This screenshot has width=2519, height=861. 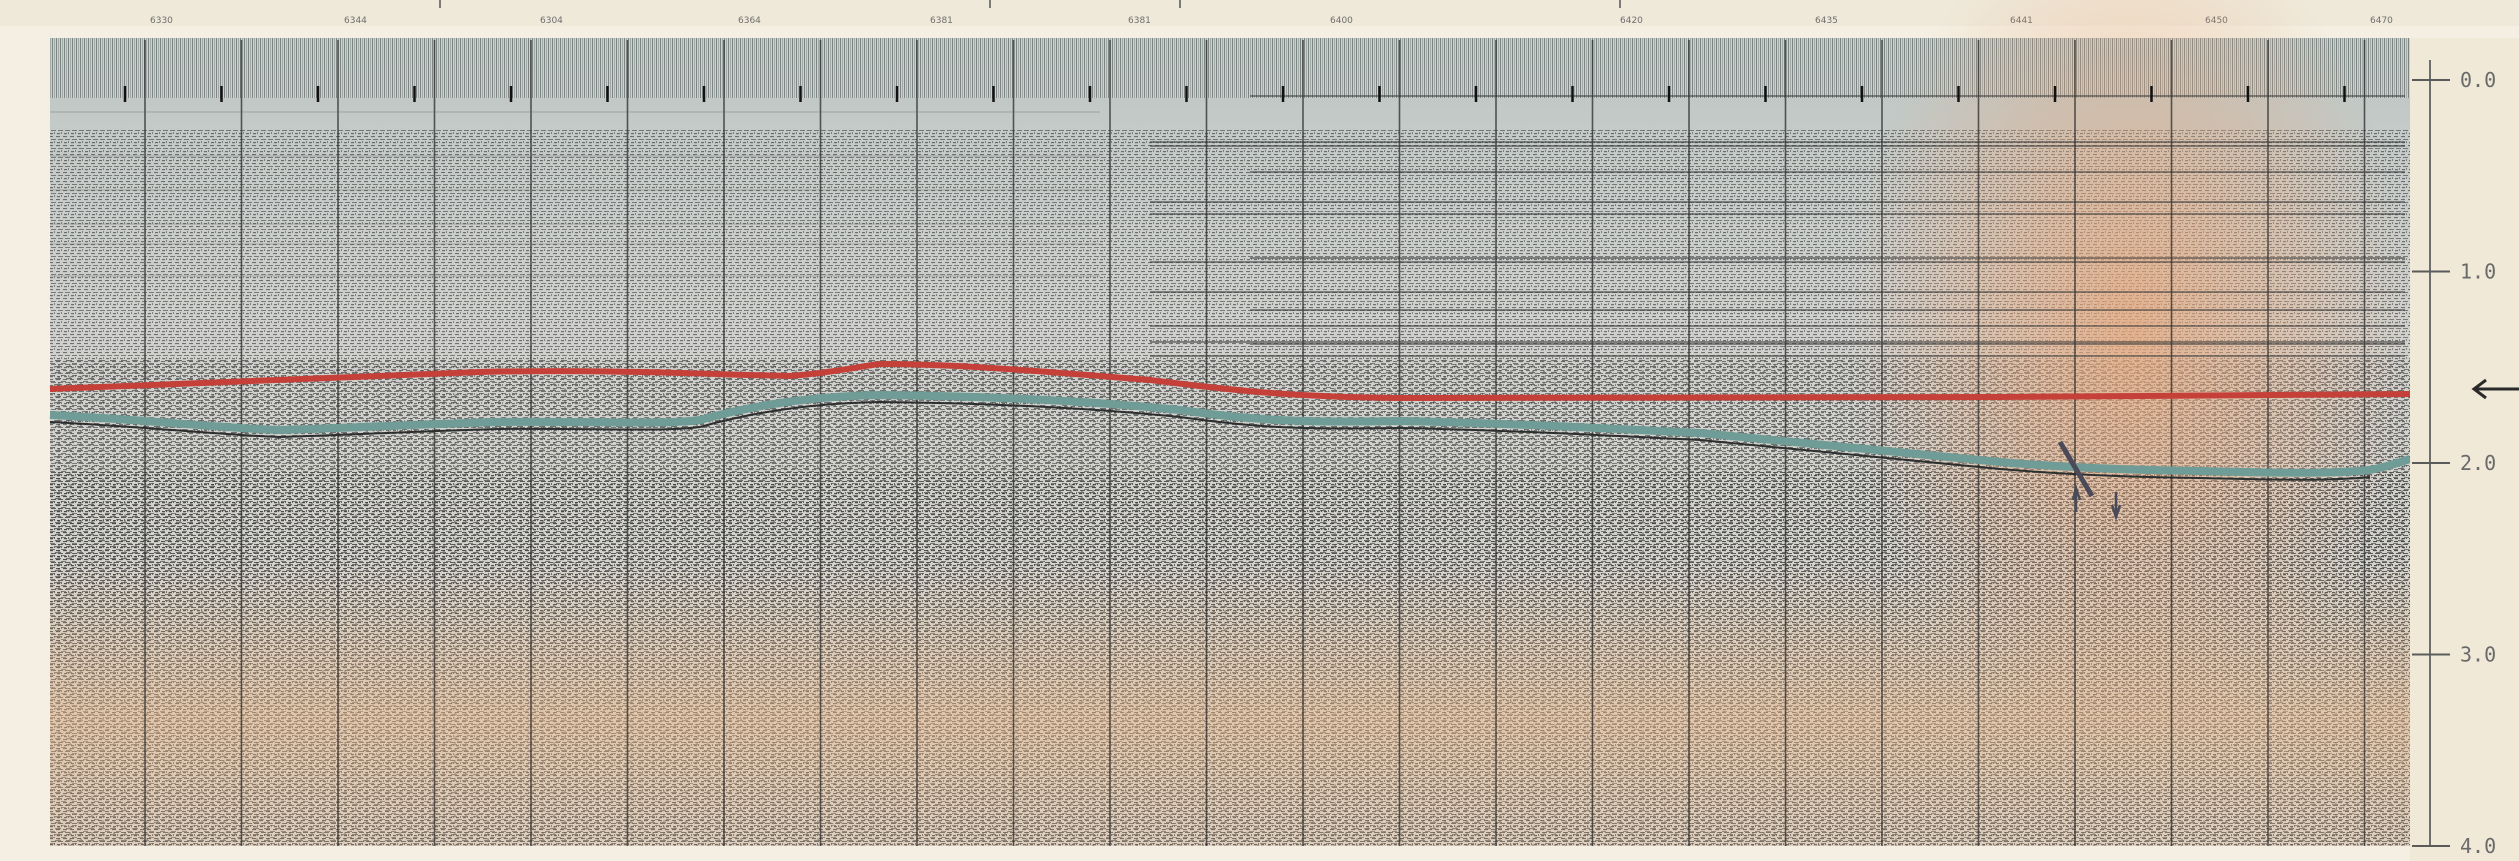 I want to click on time-tick-label: 2.0, so click(x=2478, y=463).